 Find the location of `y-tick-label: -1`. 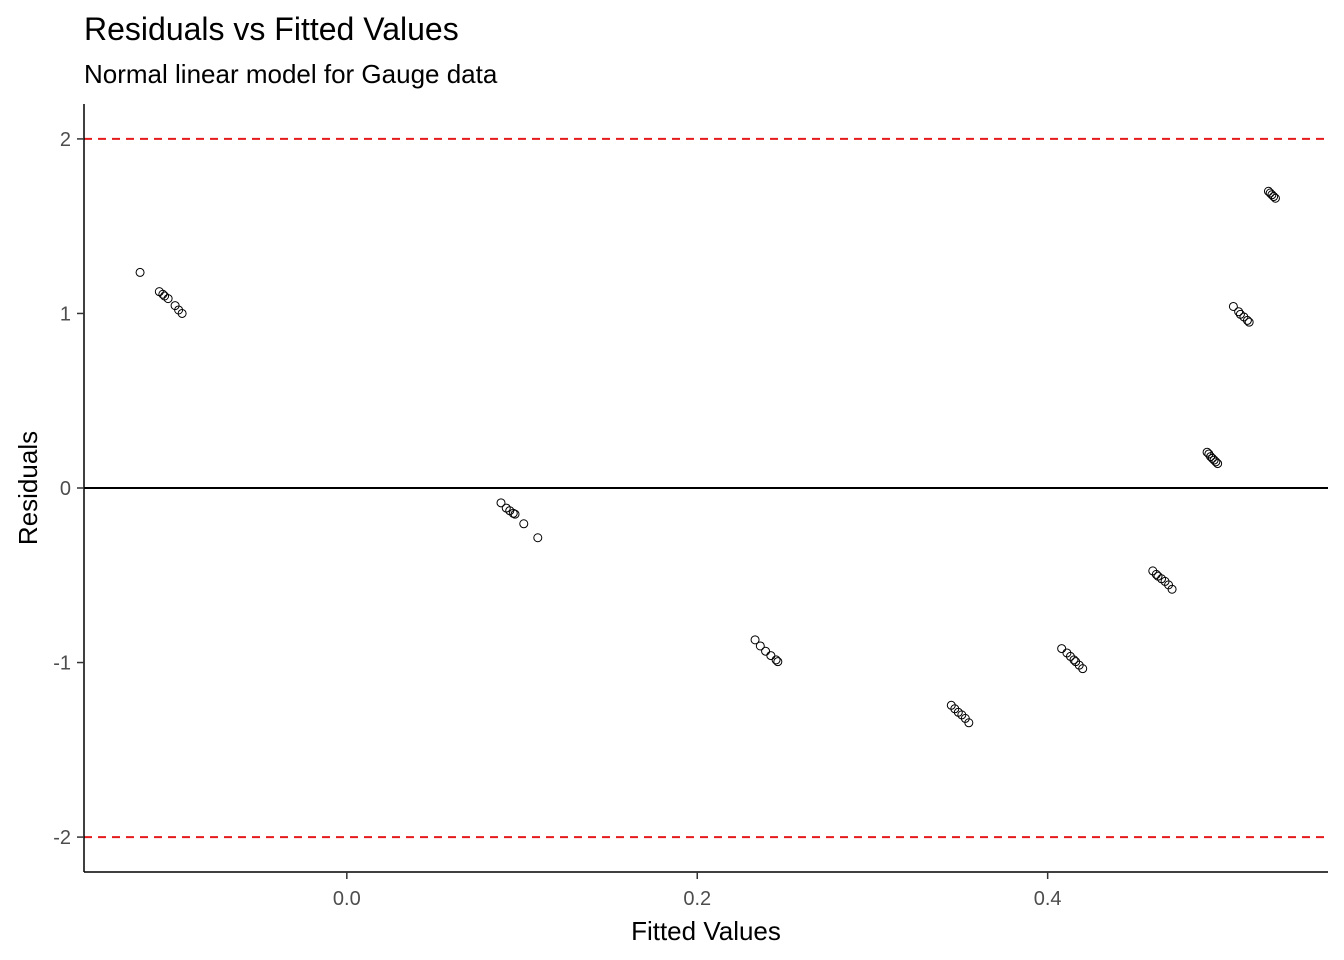

y-tick-label: -1 is located at coordinates (62, 664).